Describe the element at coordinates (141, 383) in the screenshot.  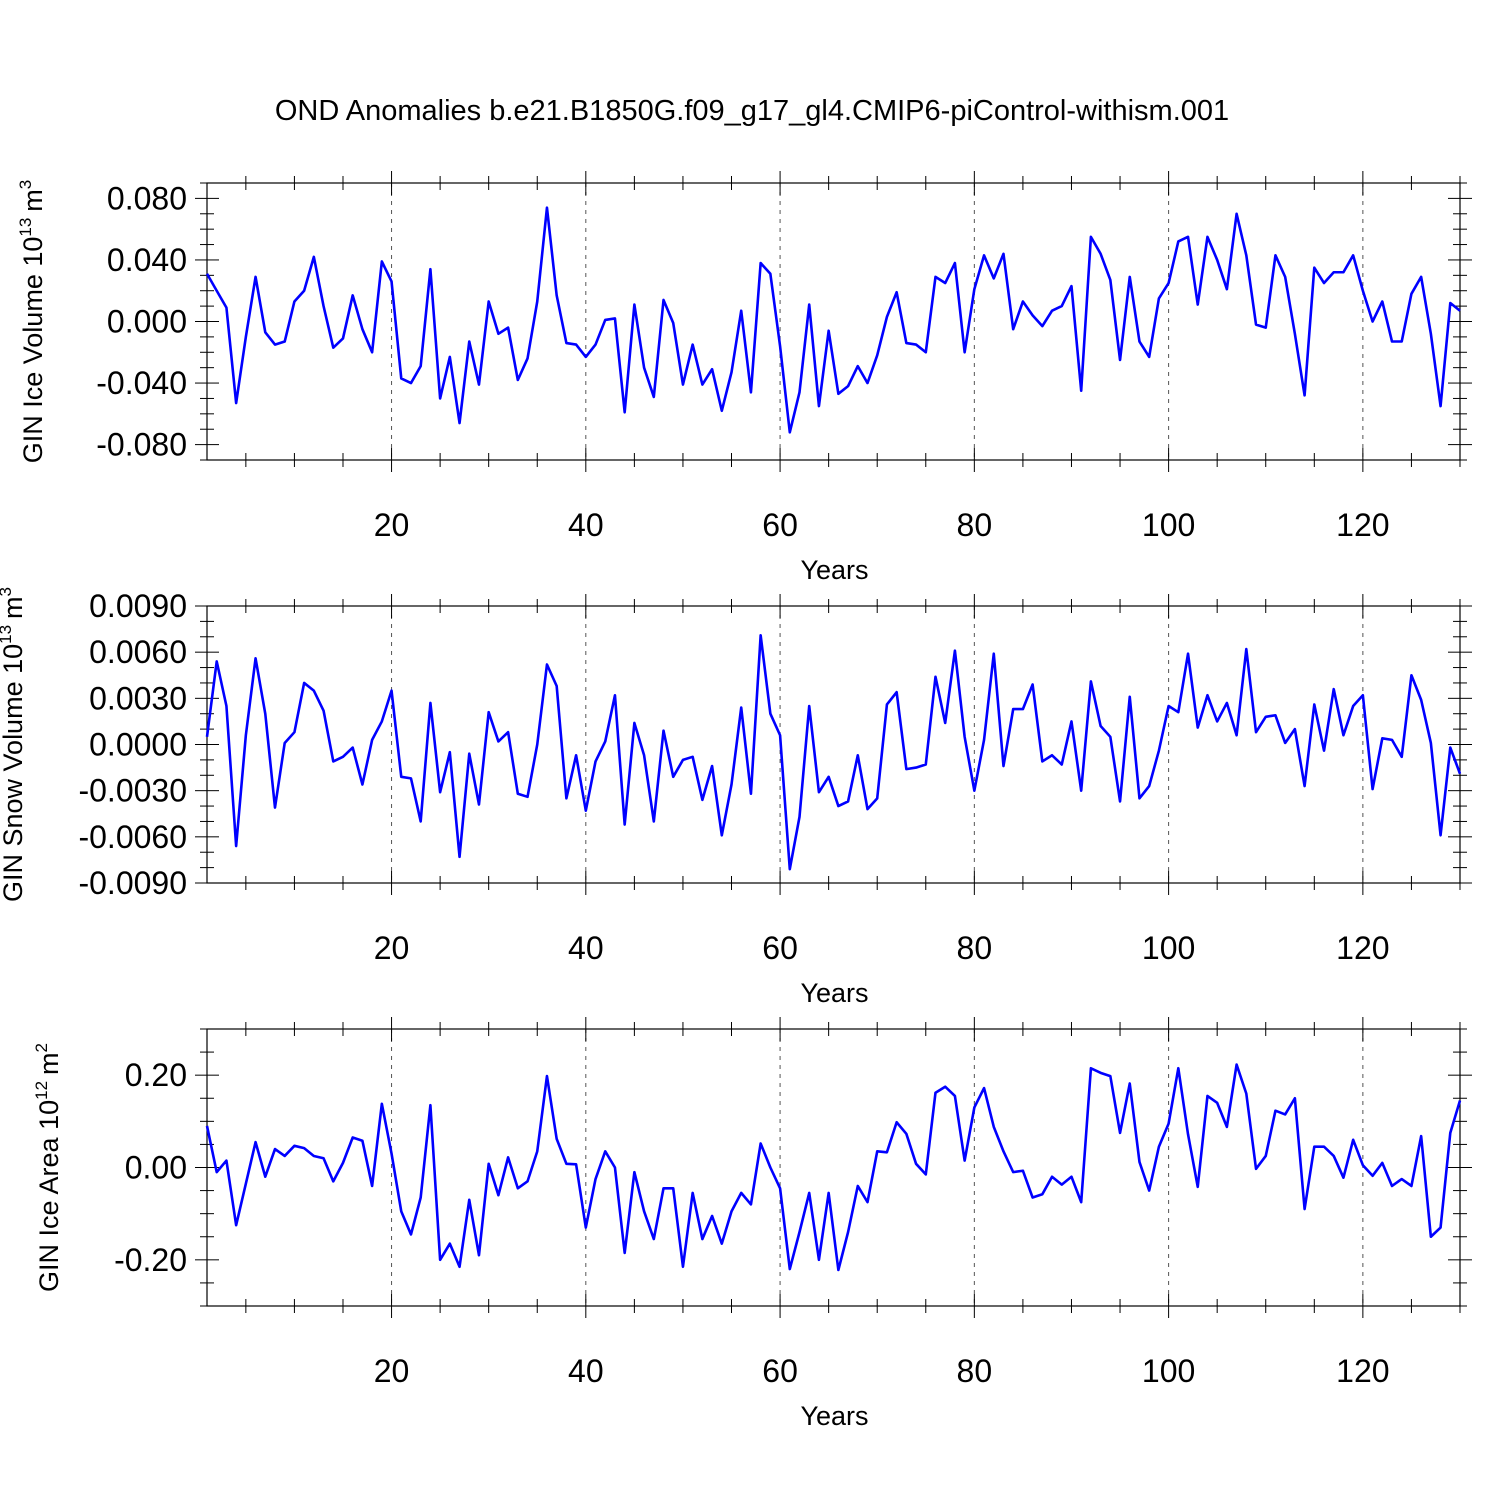
I see `y-tick-label: -0.040` at that location.